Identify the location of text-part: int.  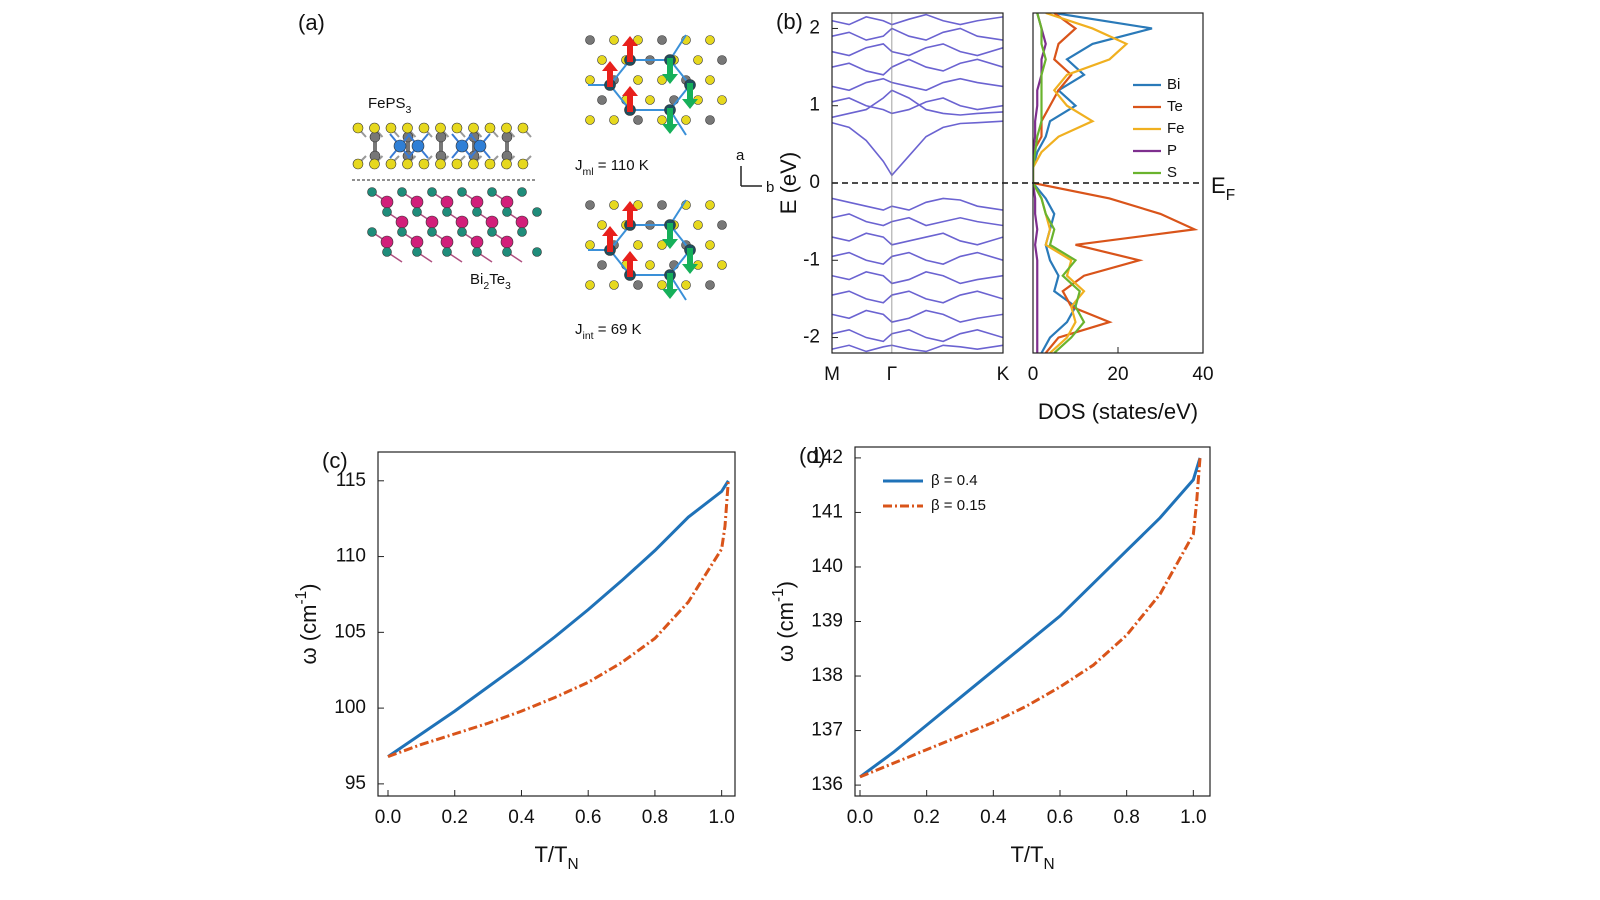
(588, 336).